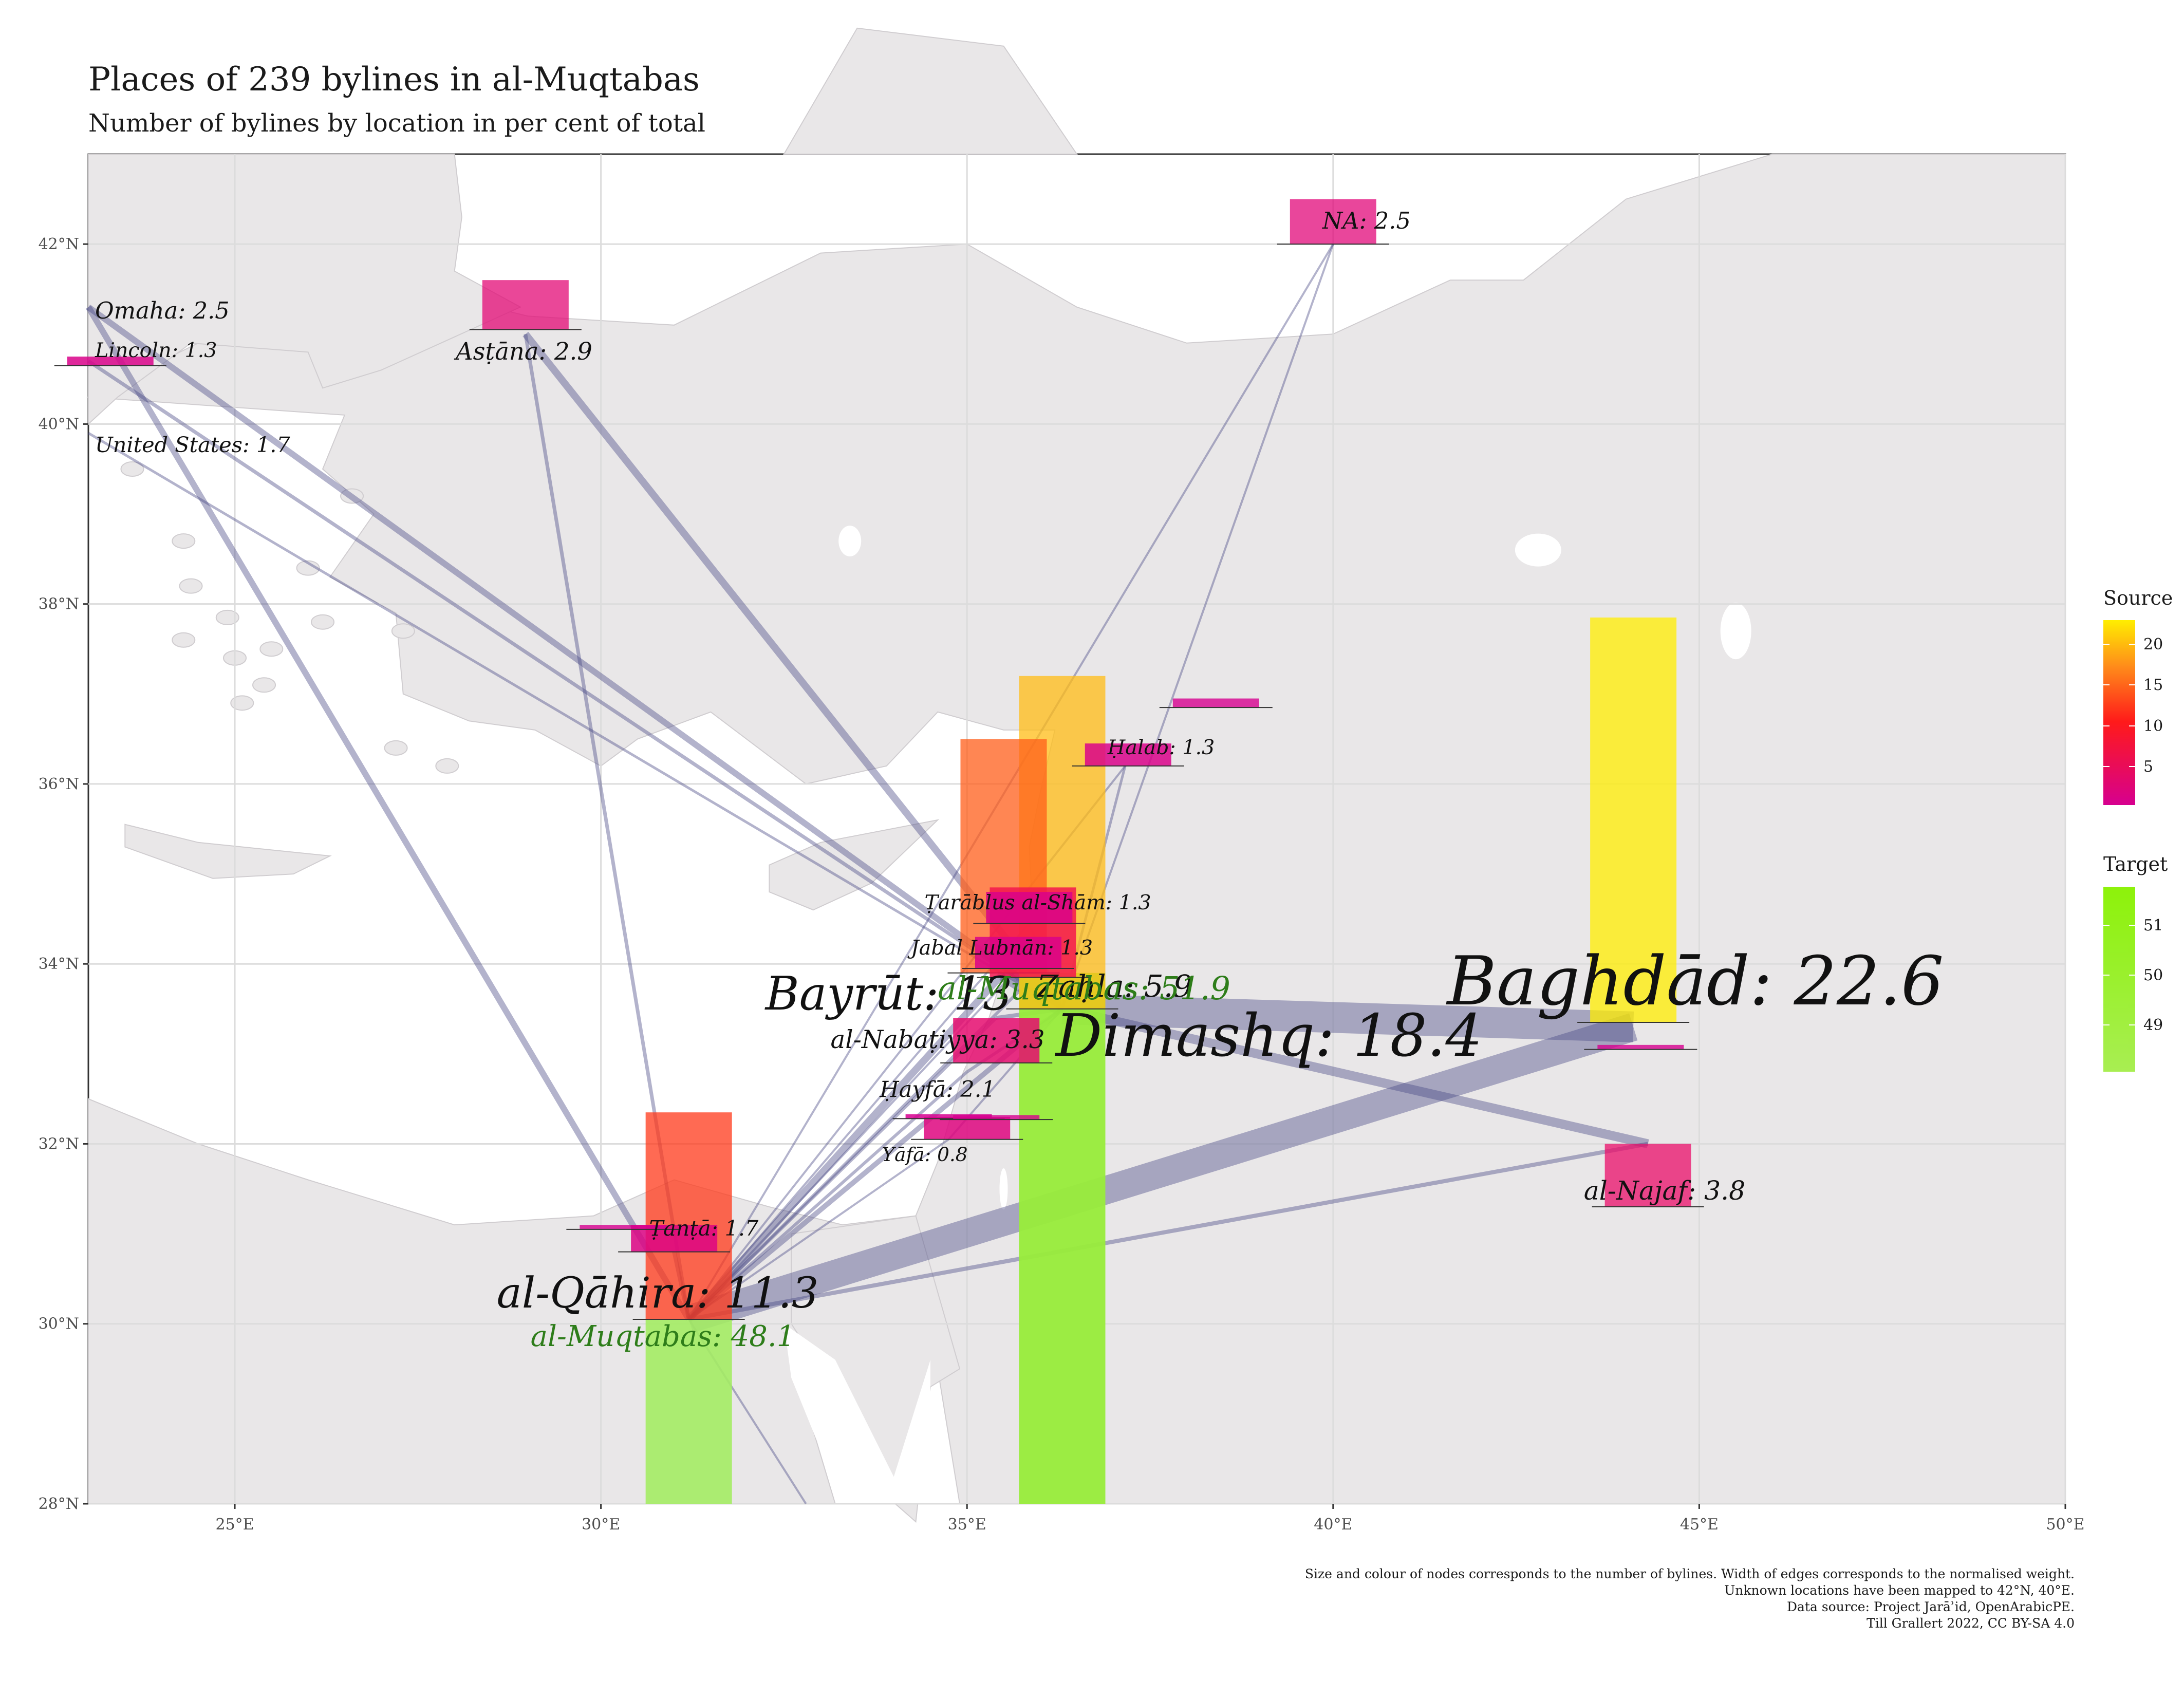 The height and width of the screenshot is (1699, 2184). I want to click on node-label: Ḥayfā: 2.1, so click(938, 1090).